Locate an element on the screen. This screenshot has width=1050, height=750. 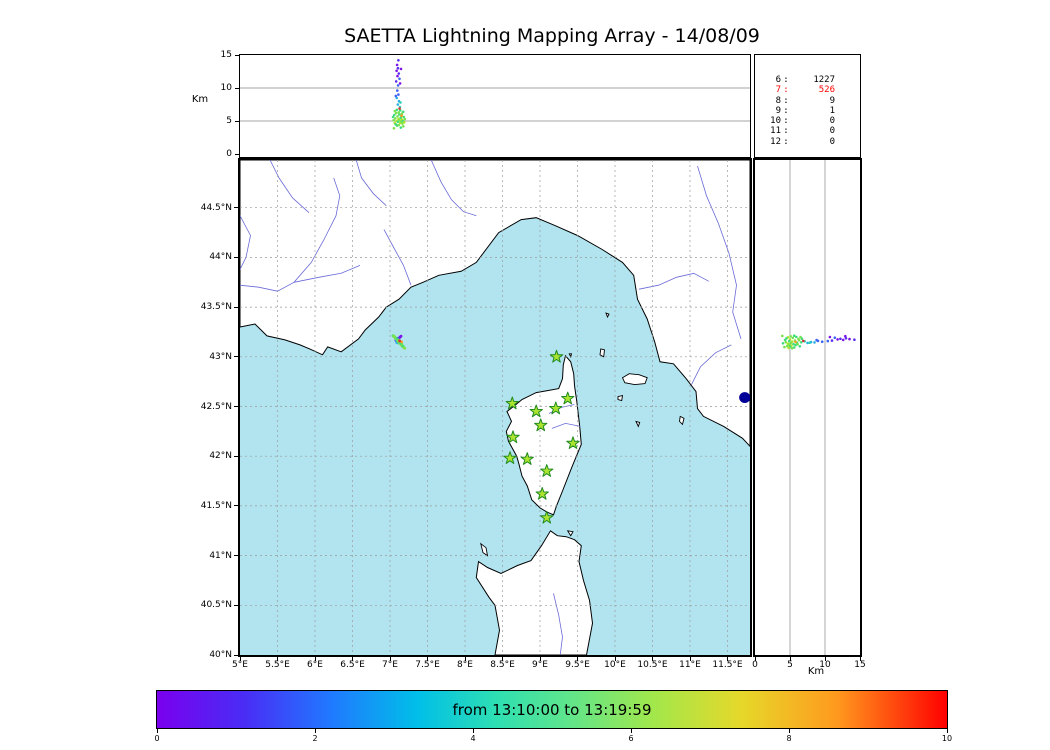
lat-tick-label: 43°N is located at coordinates (220, 356).